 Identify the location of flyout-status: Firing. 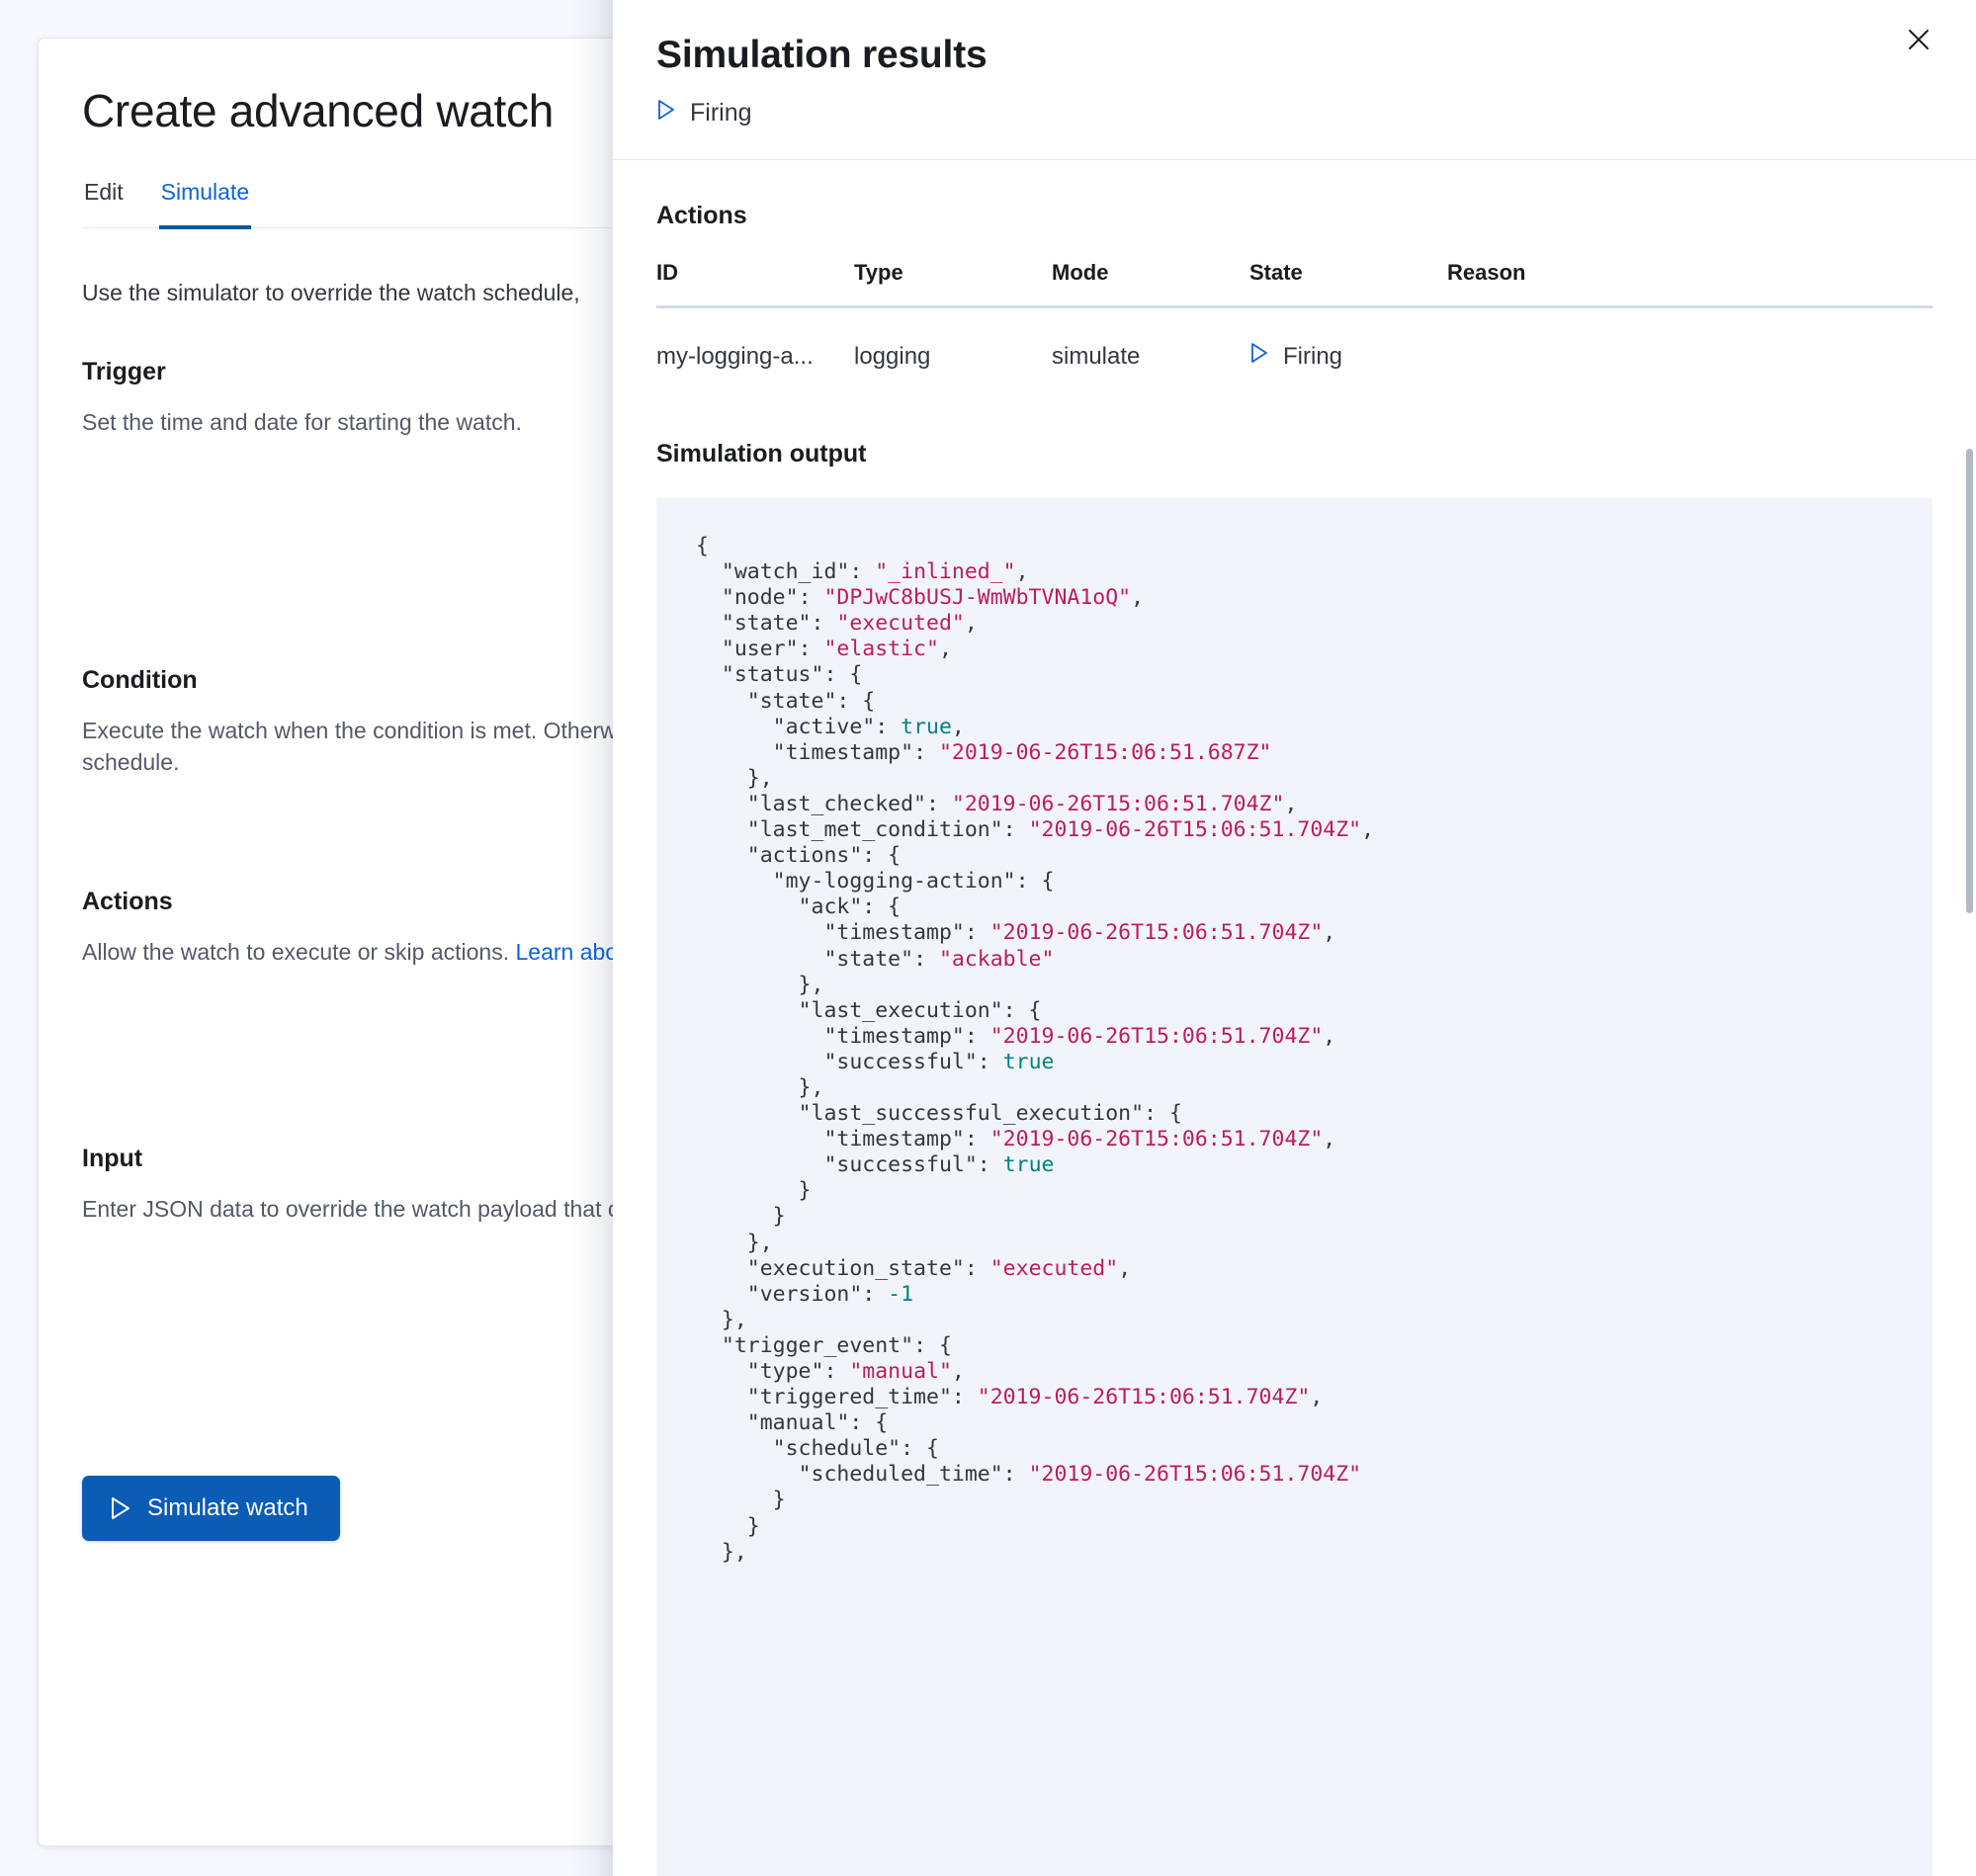
(1295, 114).